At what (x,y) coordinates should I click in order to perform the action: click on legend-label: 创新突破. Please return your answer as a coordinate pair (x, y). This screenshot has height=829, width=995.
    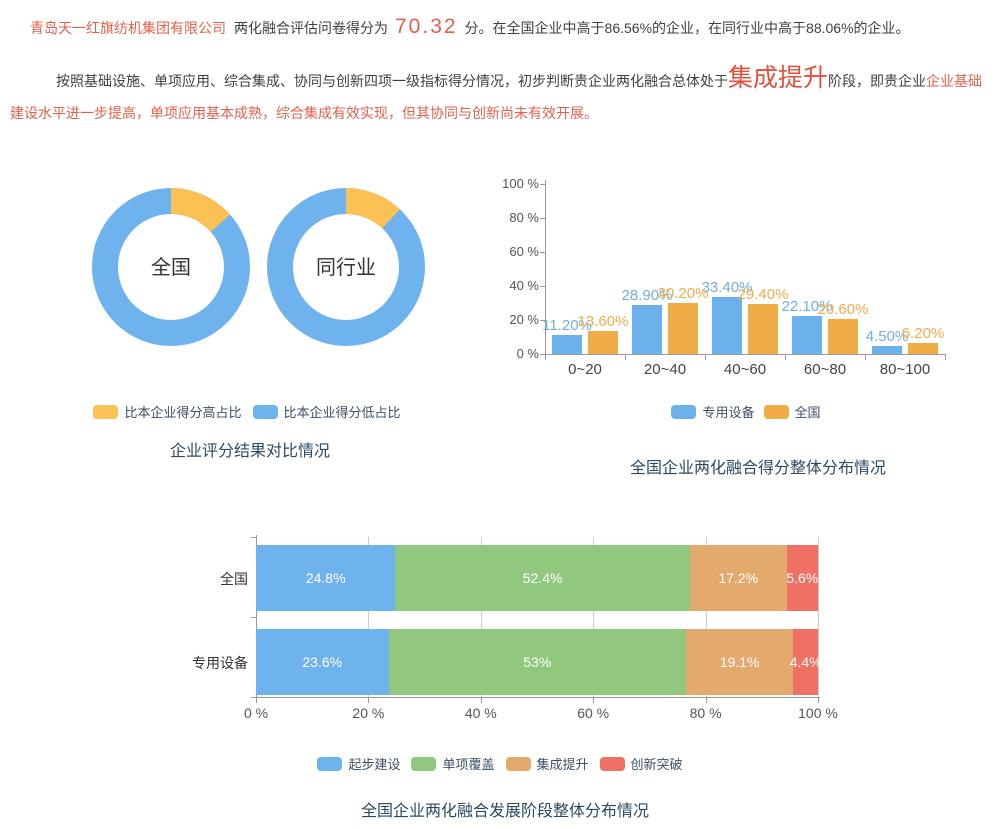
    Looking at the image, I should click on (656, 764).